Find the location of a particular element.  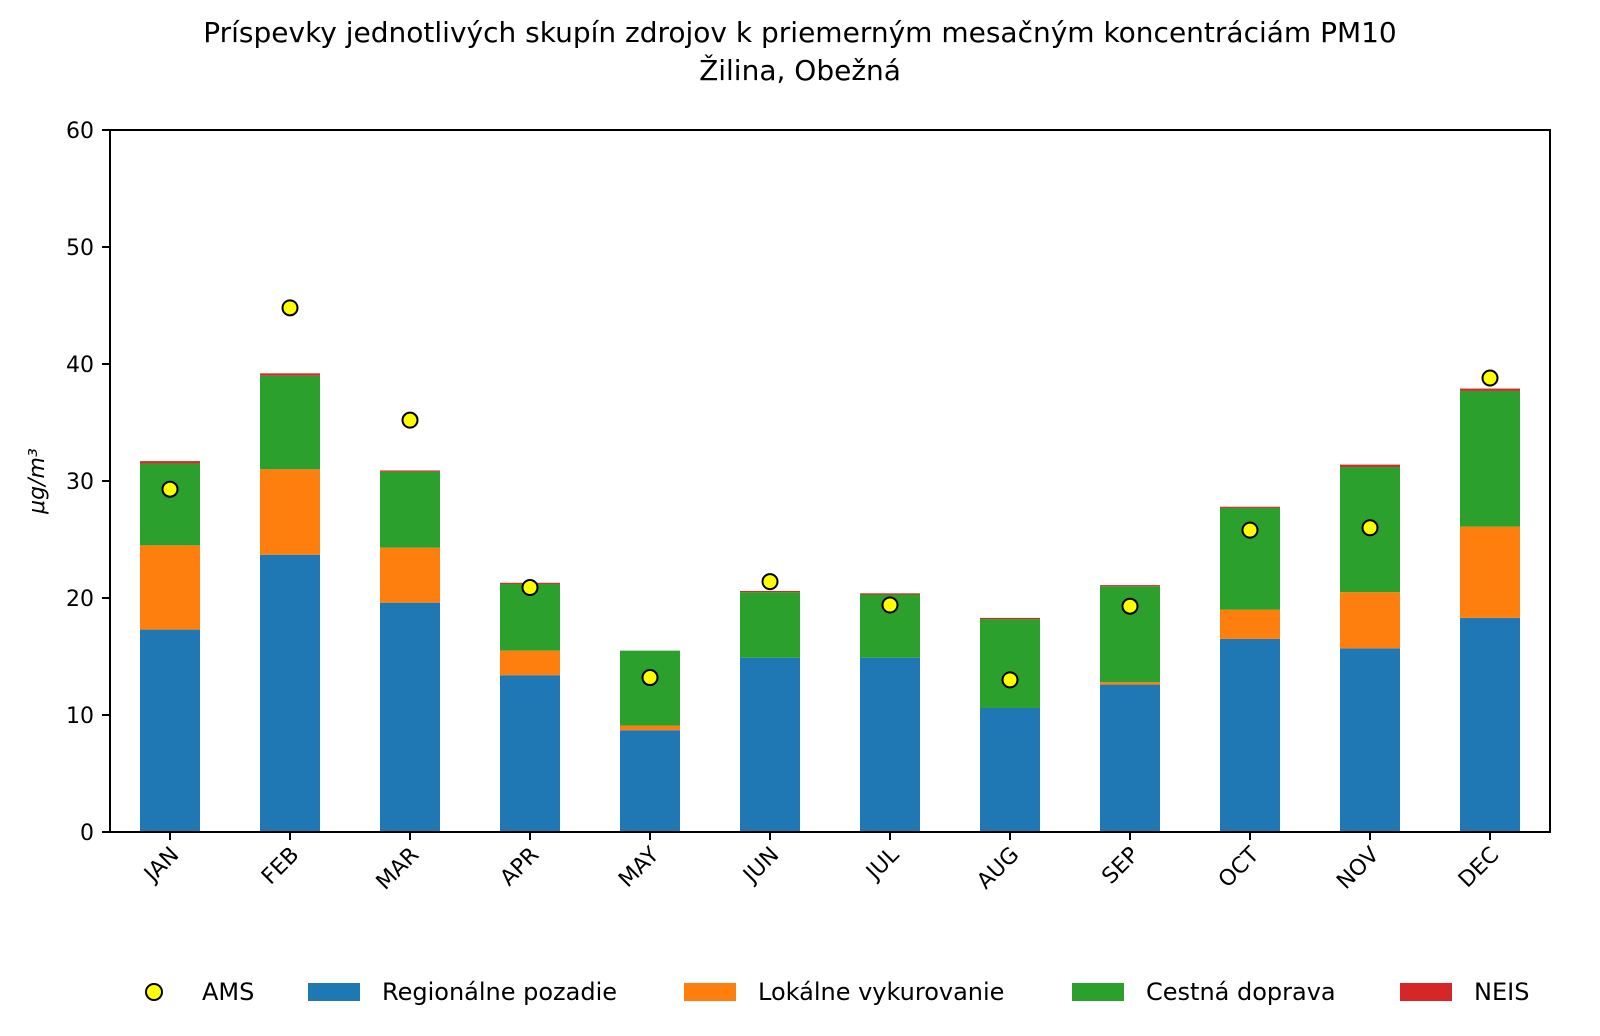

bar-cestna-doprava-may is located at coordinates (650, 688).